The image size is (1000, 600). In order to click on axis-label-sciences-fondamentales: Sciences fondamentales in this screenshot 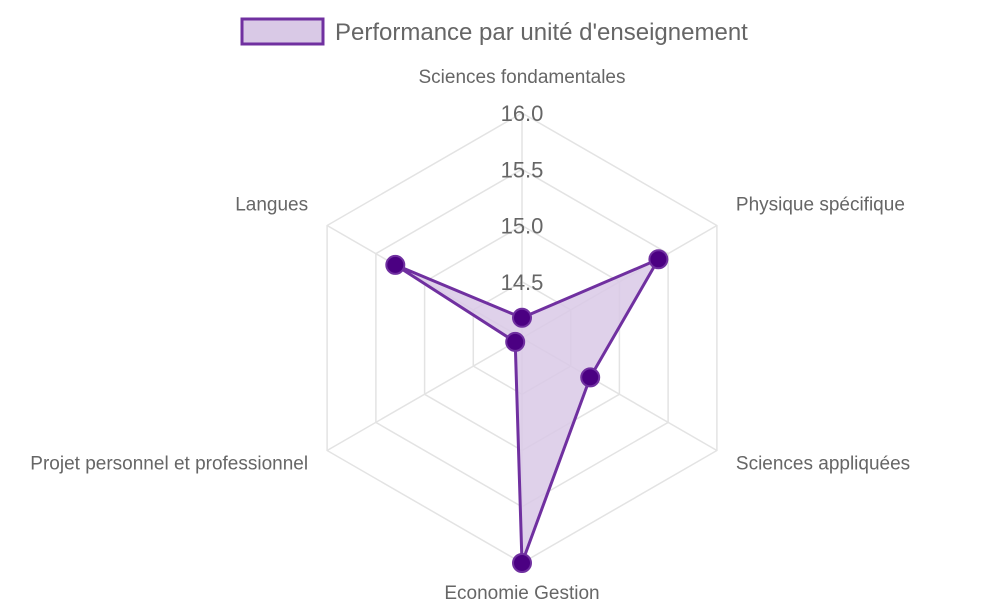, I will do `click(521, 77)`.